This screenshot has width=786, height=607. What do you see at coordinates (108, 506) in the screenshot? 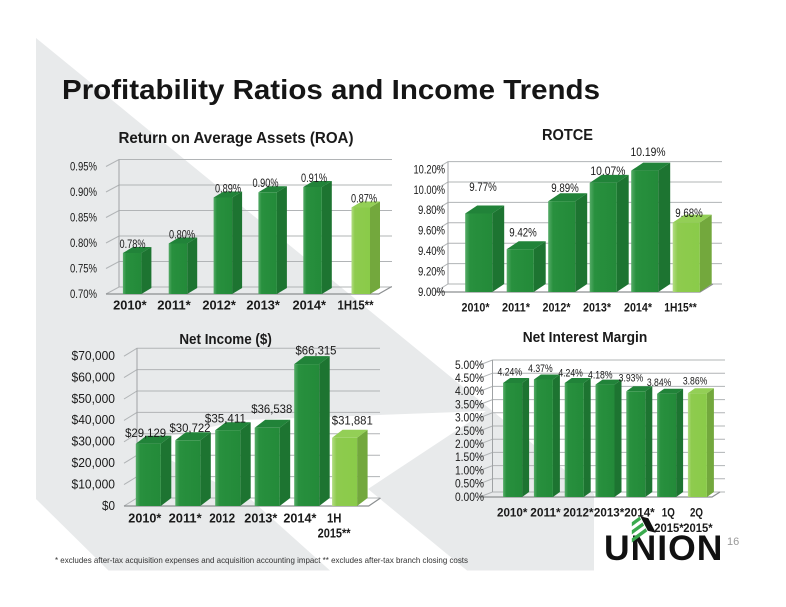
I see `svg-text: $0` at bounding box center [108, 506].